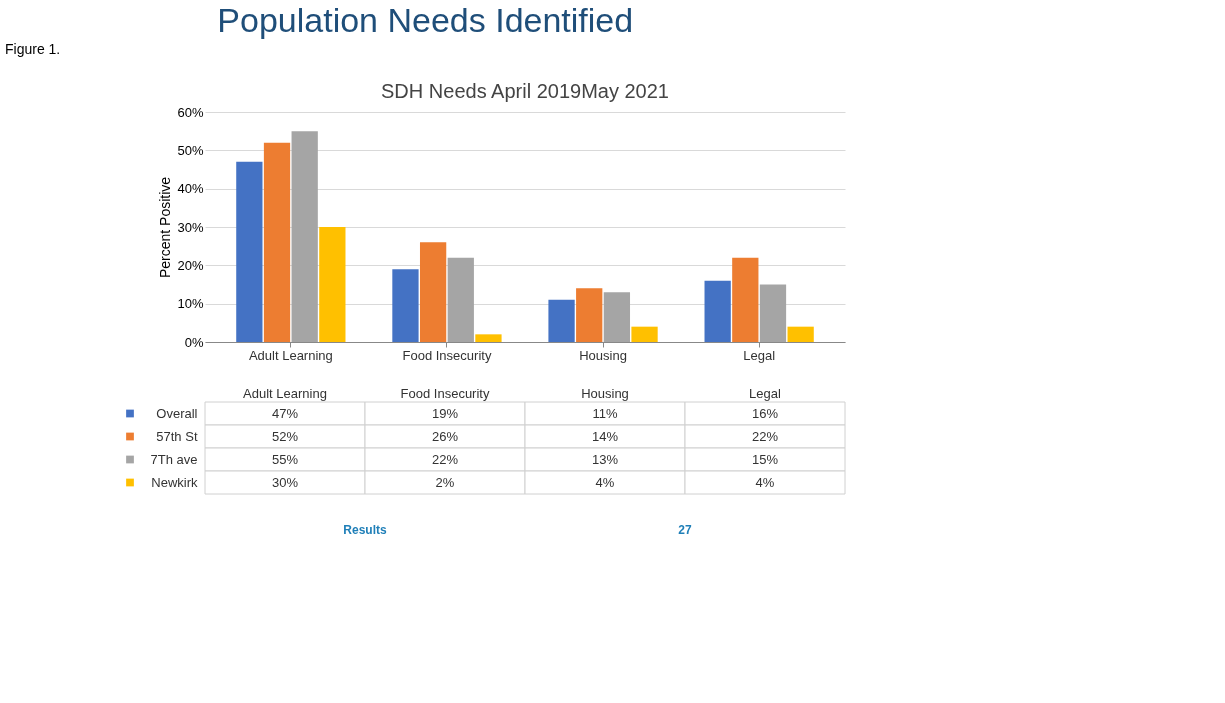  I want to click on caption: Figure 1., so click(33, 49).